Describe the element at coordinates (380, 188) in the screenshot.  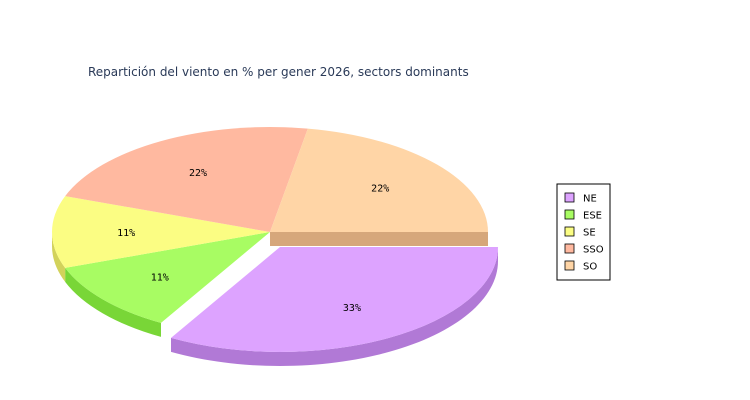
I see `pie-label-so: 22%` at that location.